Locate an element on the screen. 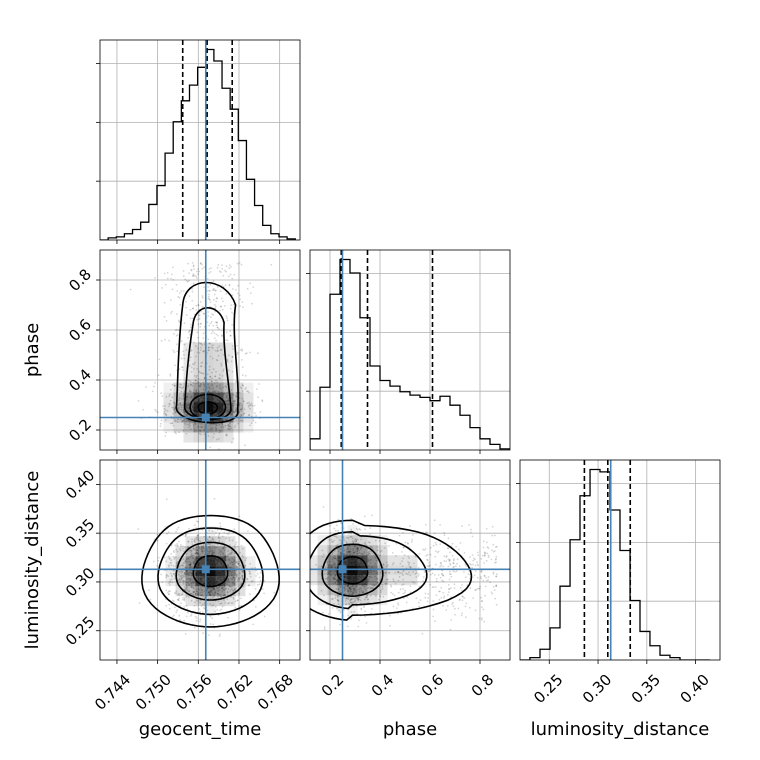 This screenshot has height=760, width=760. x-tick-label: 0.762 is located at coordinates (234, 692).